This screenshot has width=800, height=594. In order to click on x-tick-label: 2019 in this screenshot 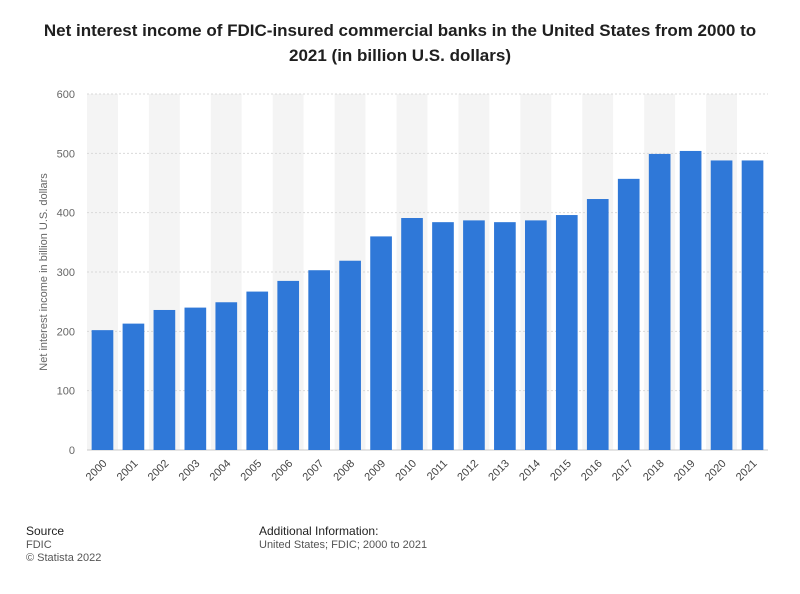, I will do `click(685, 471)`.